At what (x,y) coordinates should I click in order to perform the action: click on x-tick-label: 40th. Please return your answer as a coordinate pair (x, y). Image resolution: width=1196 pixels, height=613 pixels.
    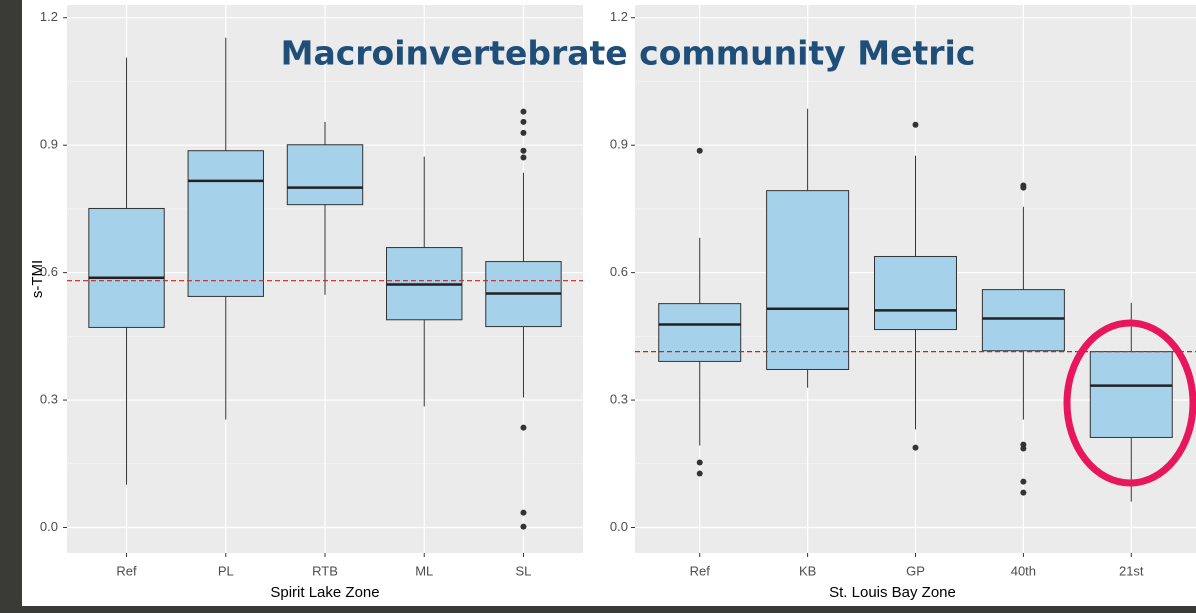
    Looking at the image, I should click on (1023, 570).